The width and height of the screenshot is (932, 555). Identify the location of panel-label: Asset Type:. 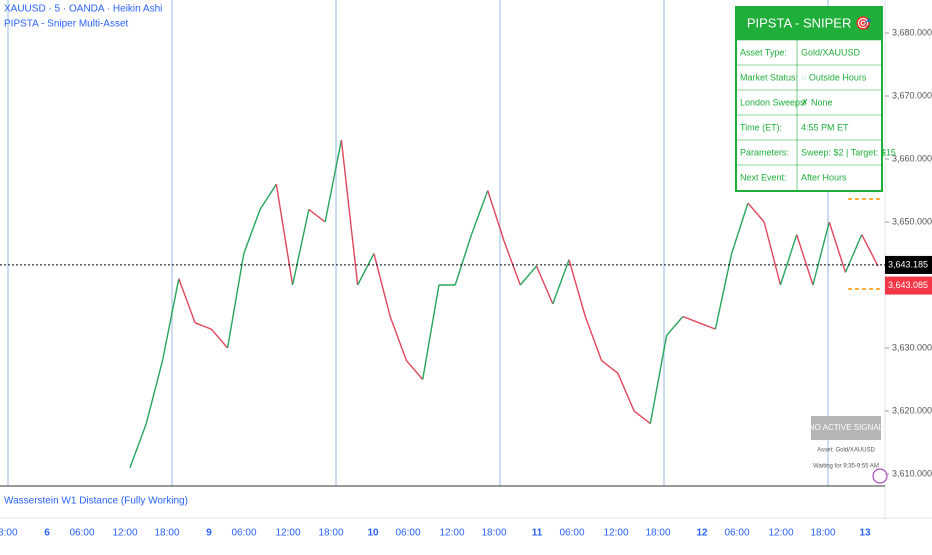
(763, 52).